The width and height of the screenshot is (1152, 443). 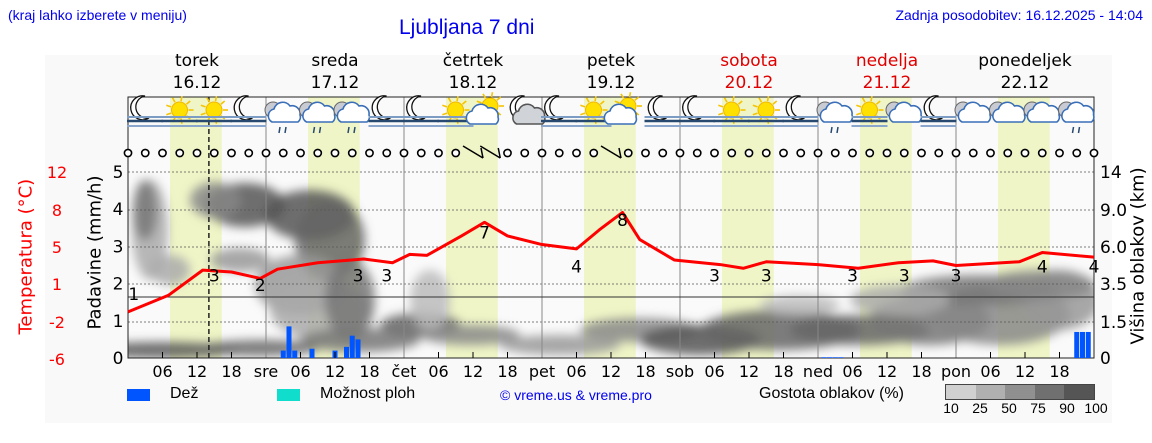 I want to click on location-hint: (kraj lahko izberete v meniju), so click(x=97, y=15).